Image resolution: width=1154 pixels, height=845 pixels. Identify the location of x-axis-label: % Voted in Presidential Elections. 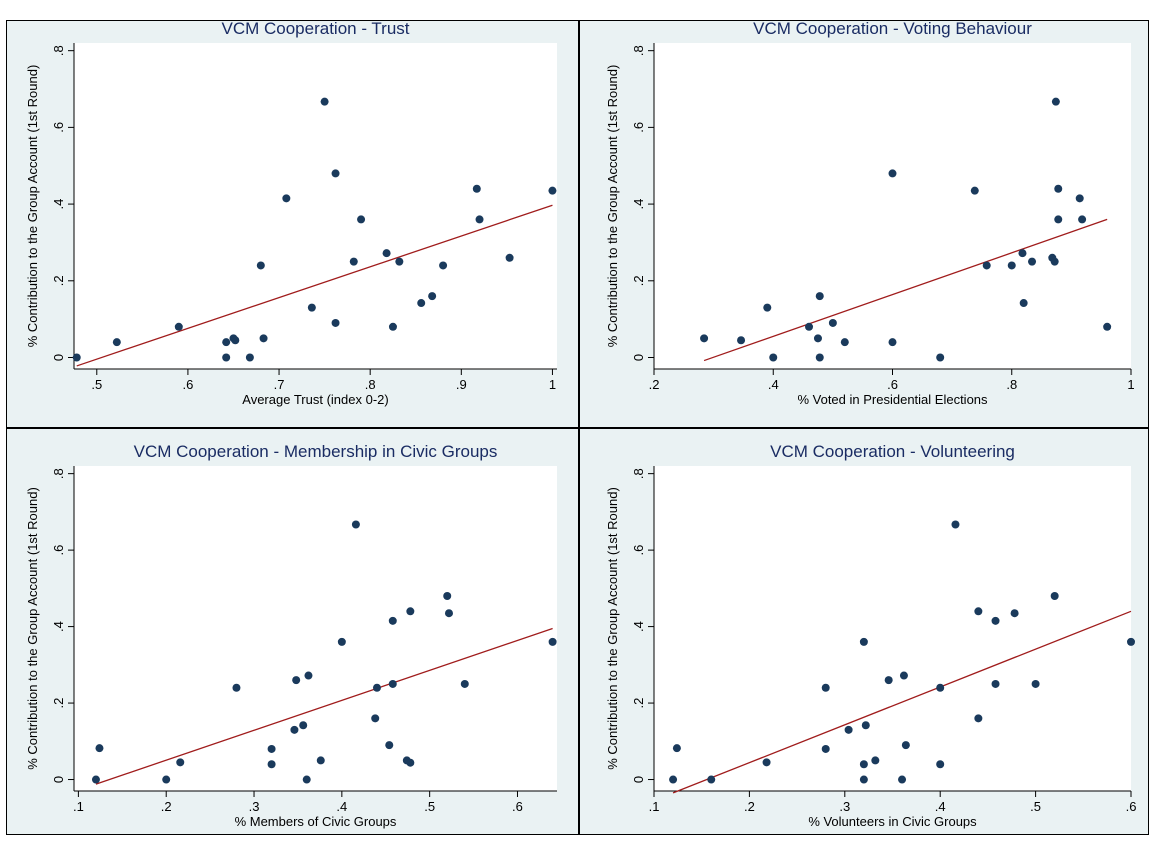
(892, 399).